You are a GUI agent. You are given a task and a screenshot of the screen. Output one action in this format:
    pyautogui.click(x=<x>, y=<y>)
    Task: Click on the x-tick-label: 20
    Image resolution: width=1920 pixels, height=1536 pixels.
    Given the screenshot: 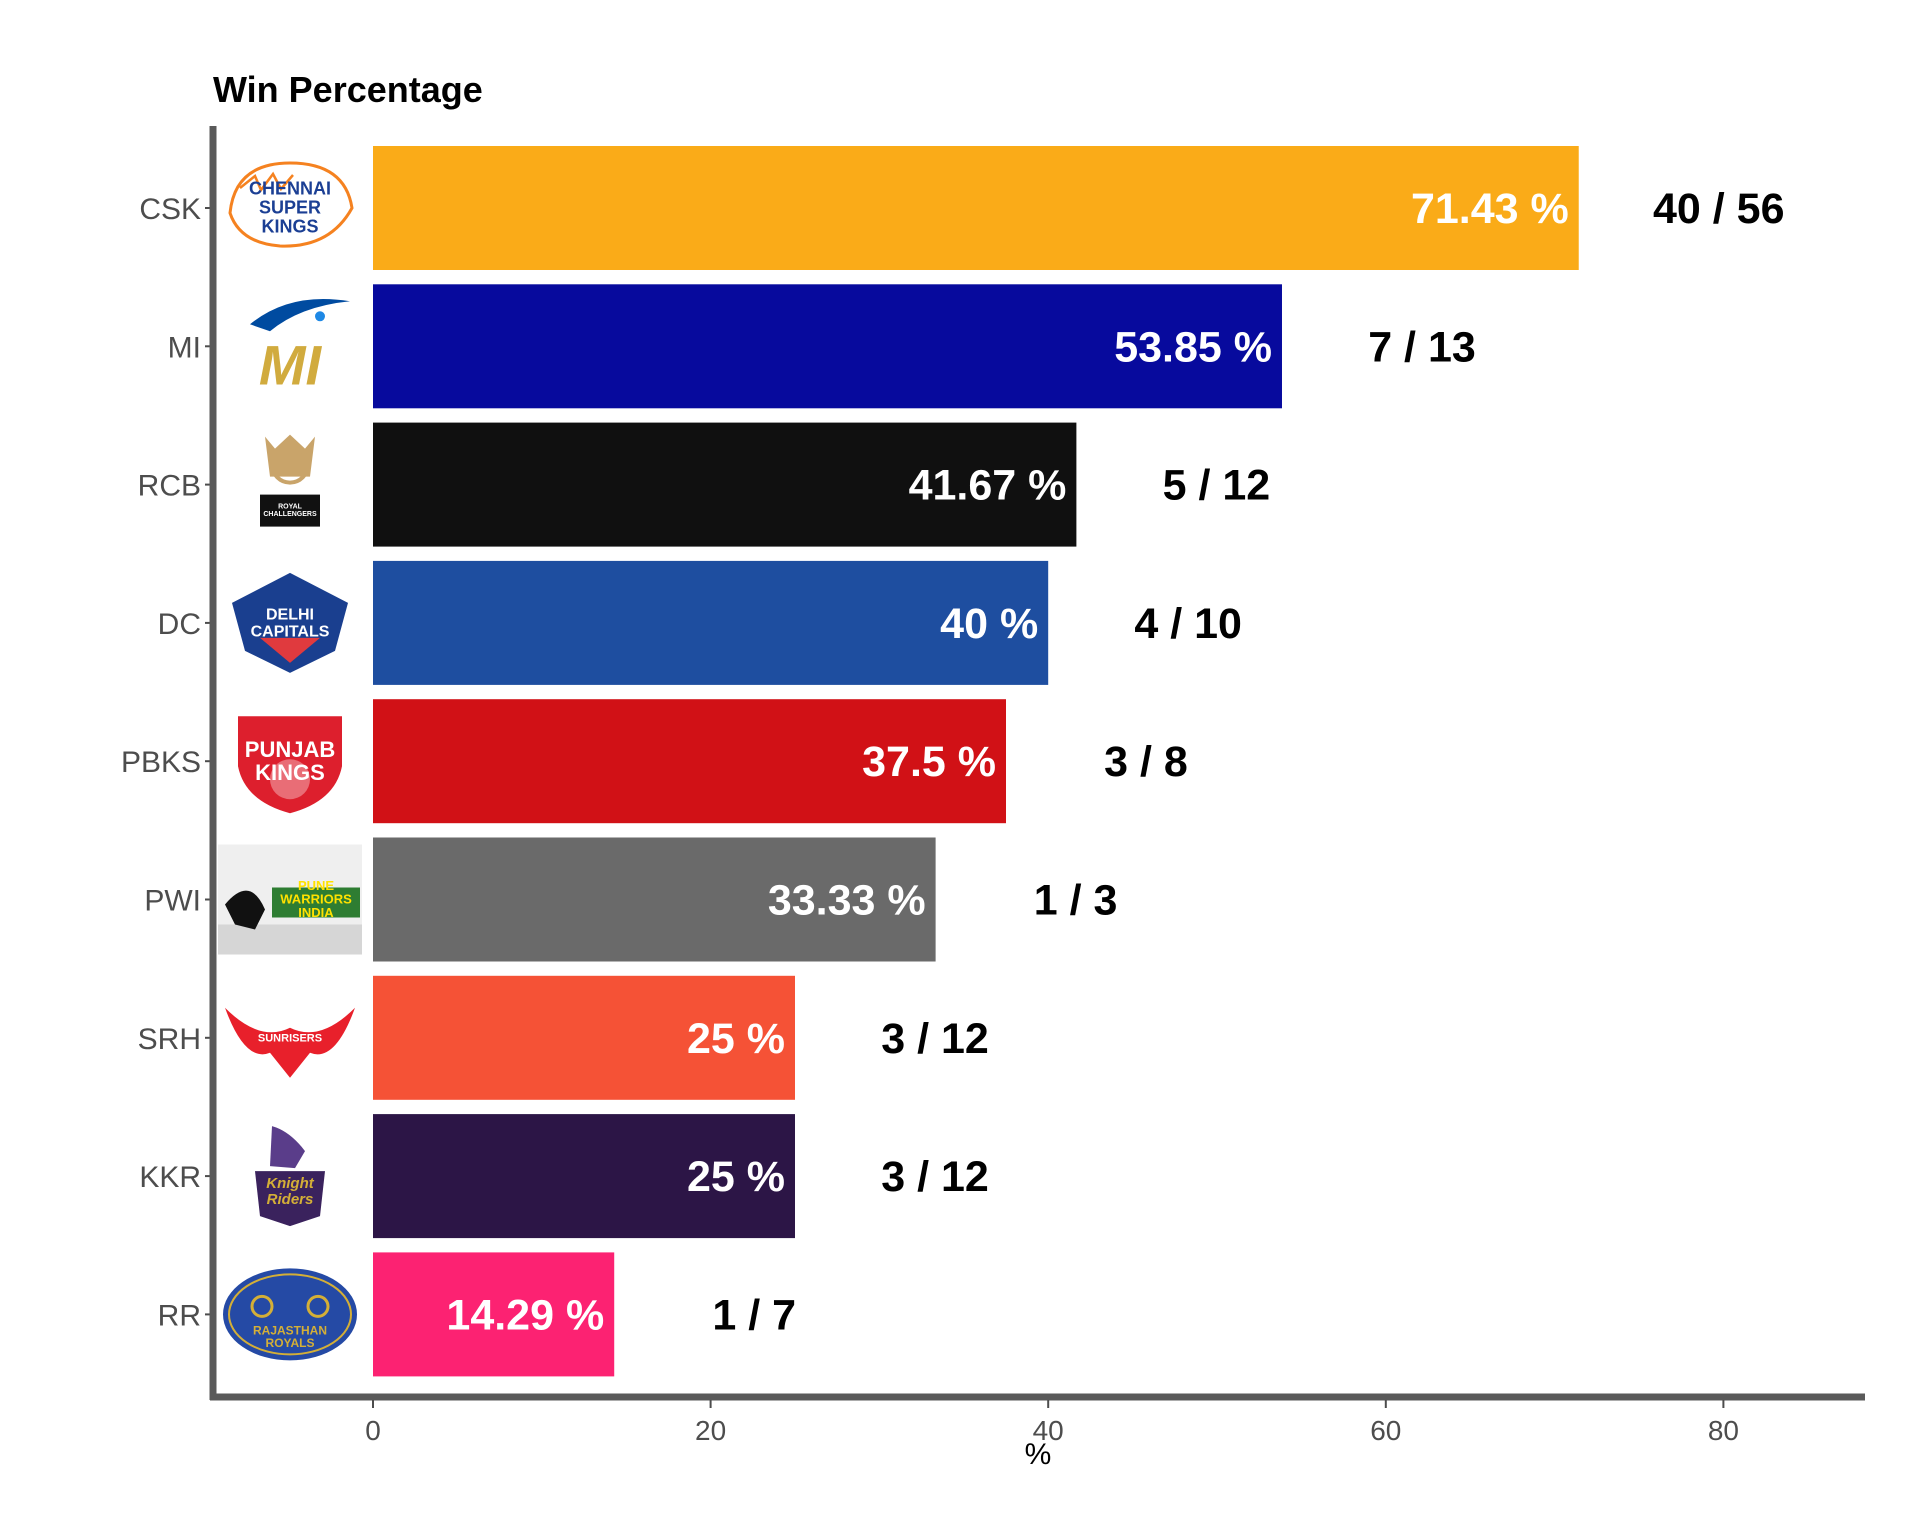 What is the action you would take?
    pyautogui.click(x=710, y=1430)
    